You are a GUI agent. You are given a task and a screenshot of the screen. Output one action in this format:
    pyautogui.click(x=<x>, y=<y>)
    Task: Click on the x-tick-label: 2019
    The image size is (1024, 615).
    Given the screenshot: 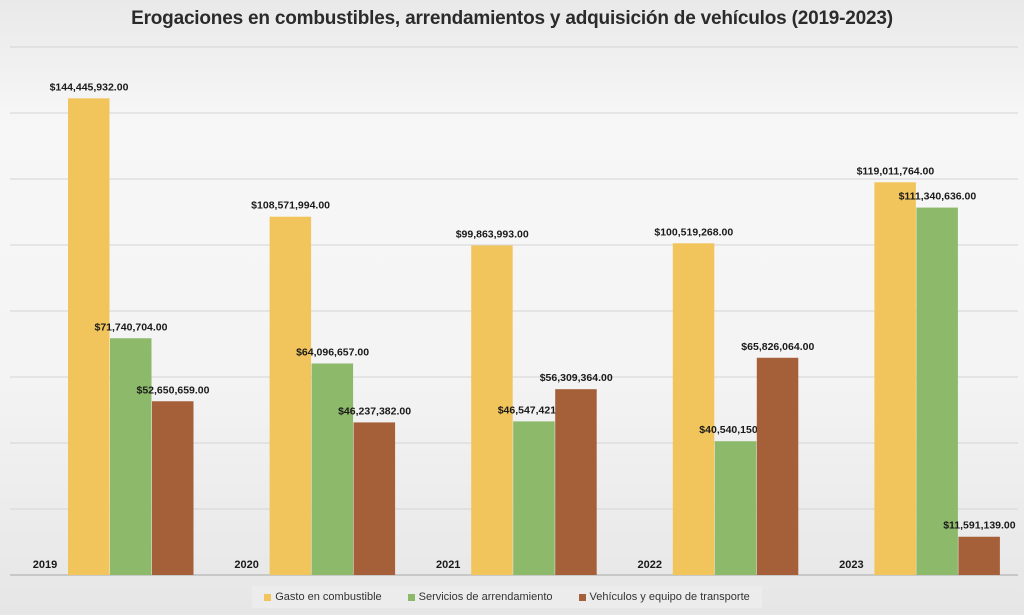 What is the action you would take?
    pyautogui.click(x=45, y=565)
    